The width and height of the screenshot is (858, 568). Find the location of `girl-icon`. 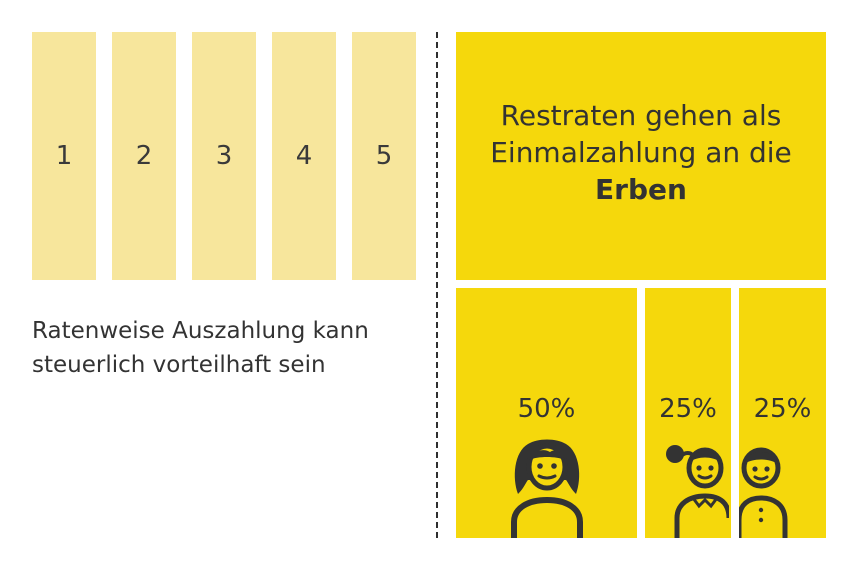

girl-icon is located at coordinates (697, 491).